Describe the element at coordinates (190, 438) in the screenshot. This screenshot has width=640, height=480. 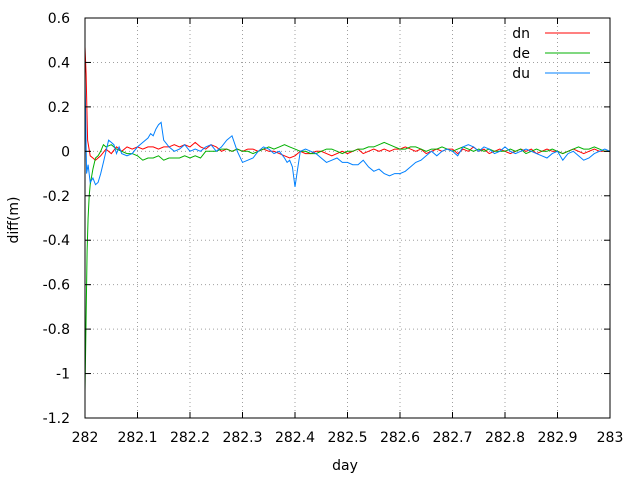
I see `x-tick-label: 282.2` at that location.